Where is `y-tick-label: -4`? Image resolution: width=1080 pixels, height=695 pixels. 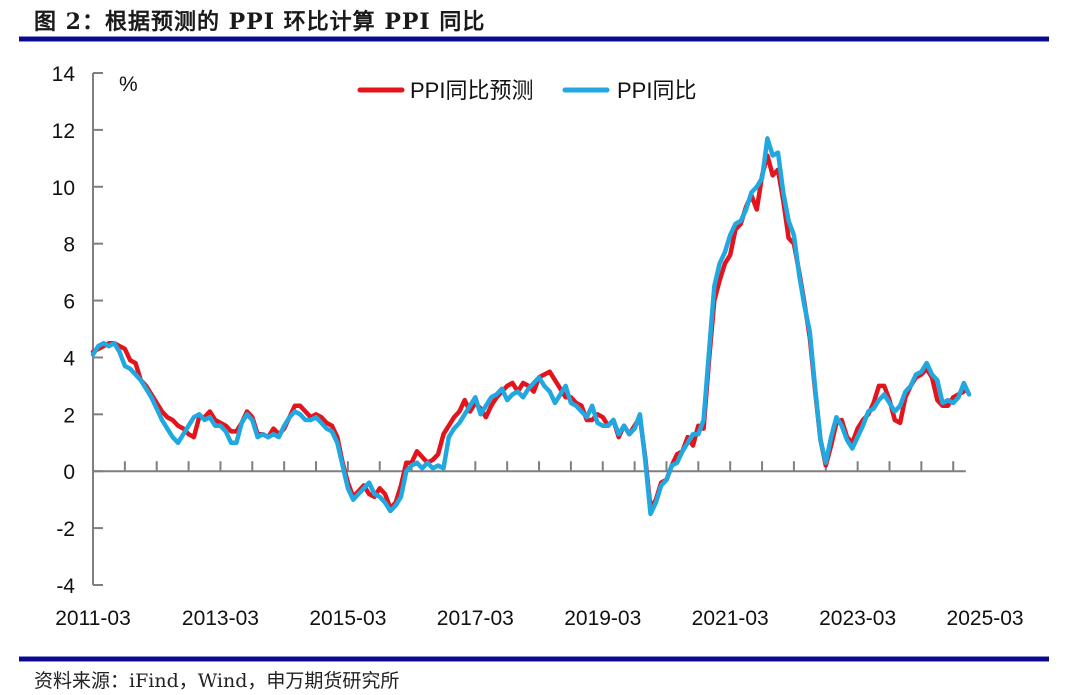
y-tick-label: -4 is located at coordinates (65, 586).